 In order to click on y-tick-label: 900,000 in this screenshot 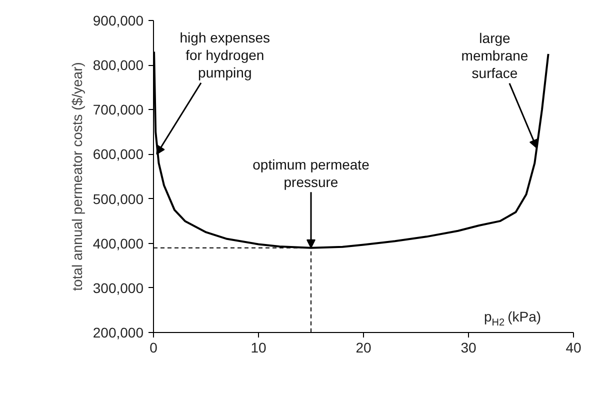, I will do `click(118, 20)`.